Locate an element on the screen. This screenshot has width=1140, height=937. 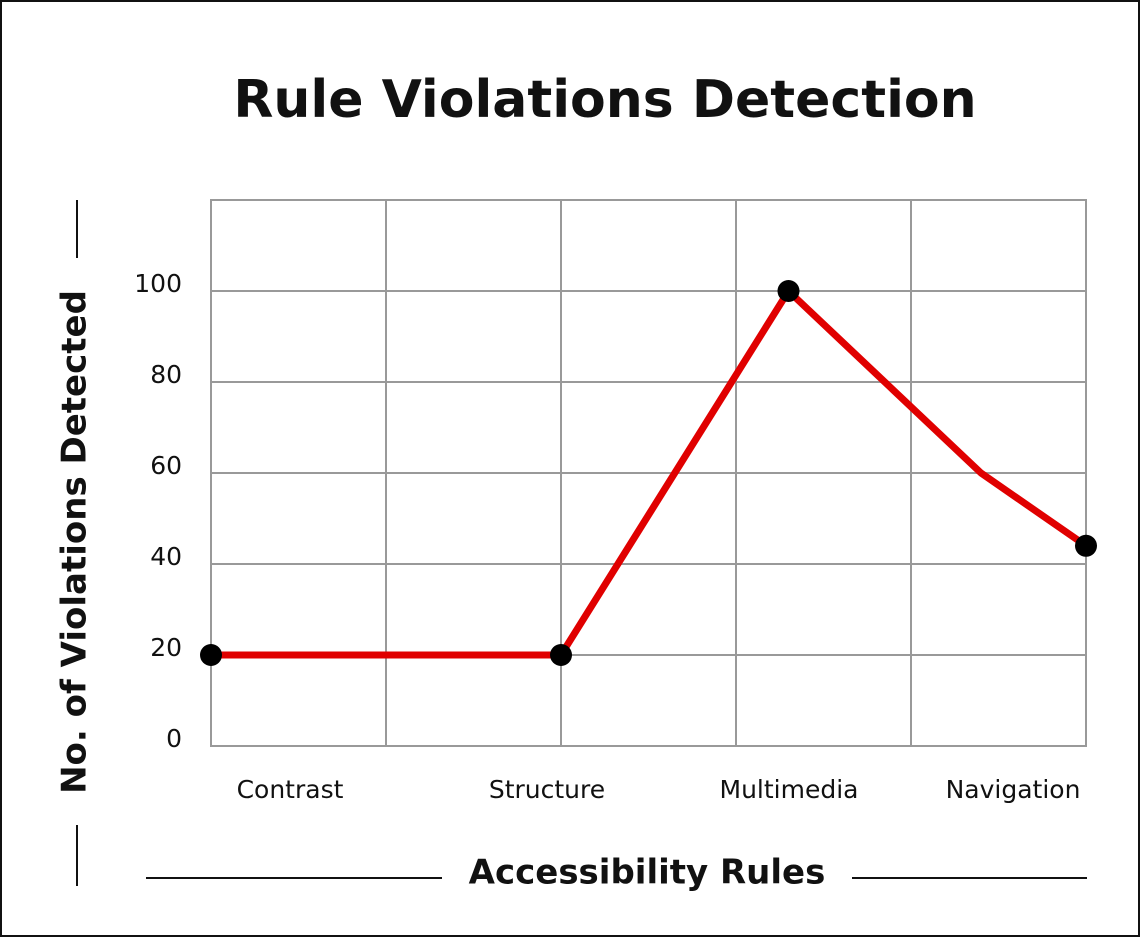
y-tick-label: 40 is located at coordinates (166, 556).